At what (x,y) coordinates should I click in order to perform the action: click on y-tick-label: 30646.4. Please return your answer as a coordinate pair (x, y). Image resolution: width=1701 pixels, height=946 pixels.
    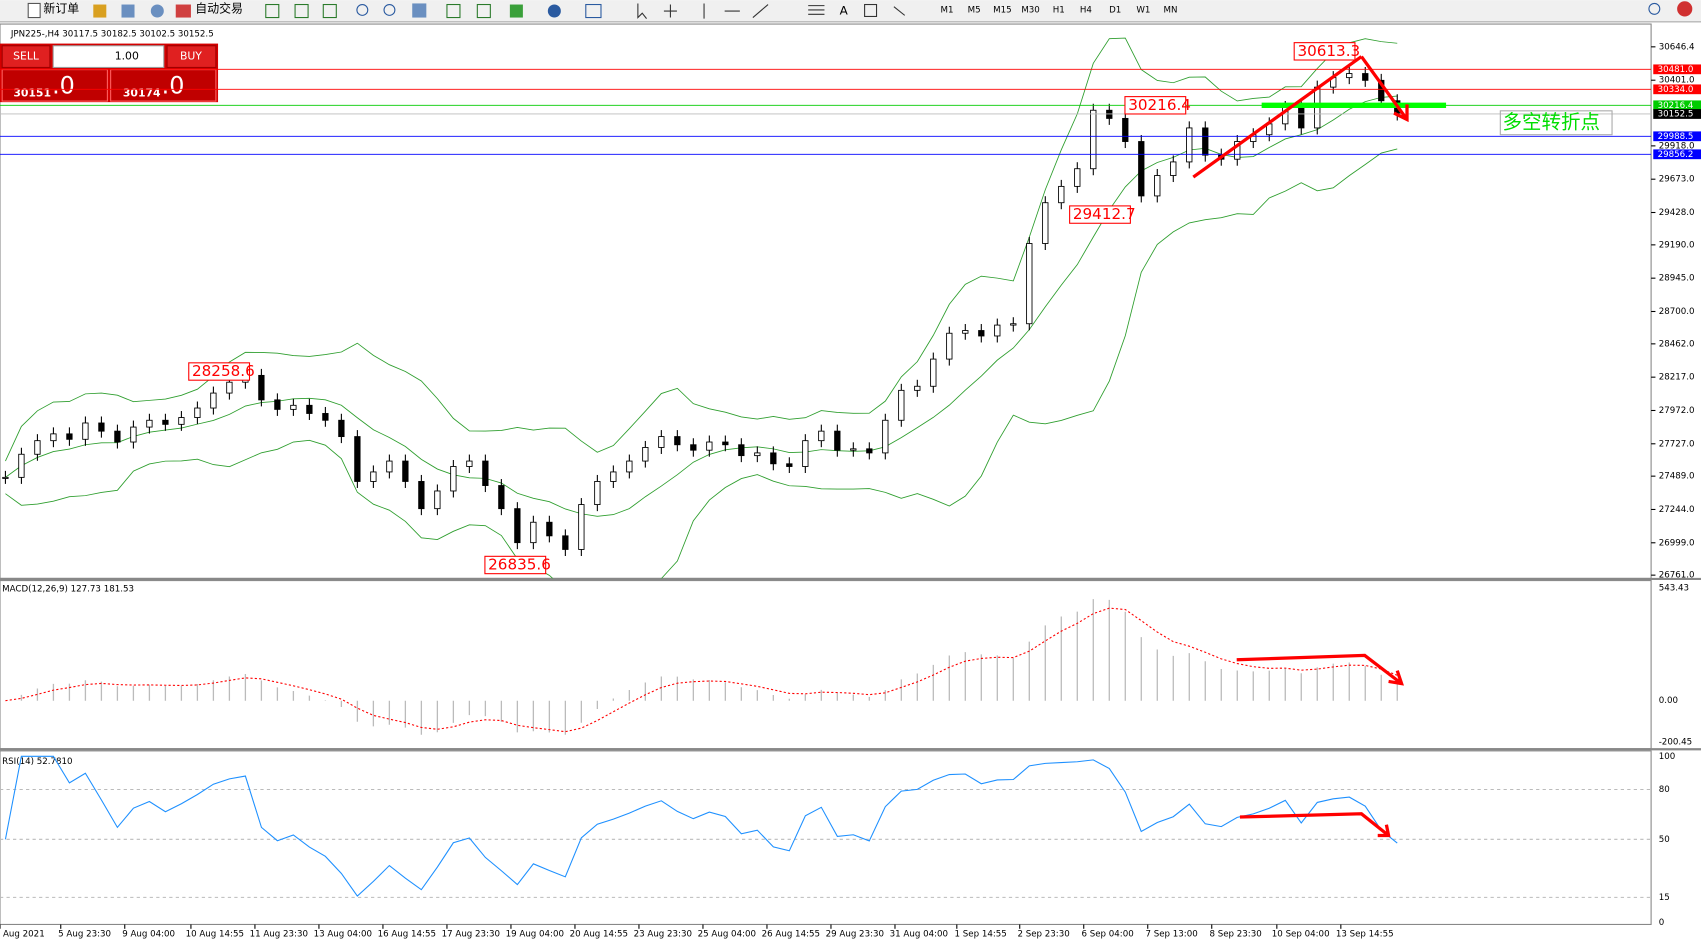
    Looking at the image, I should click on (1677, 47).